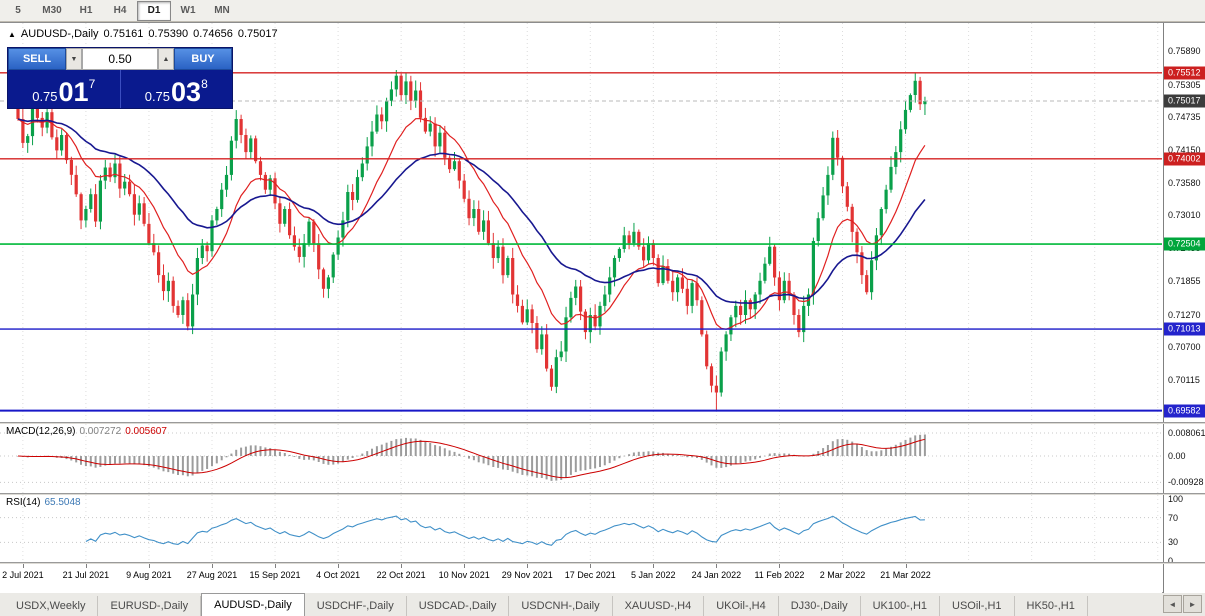  I want to click on tab-uk100-h1: UK100-,H1, so click(901, 606).